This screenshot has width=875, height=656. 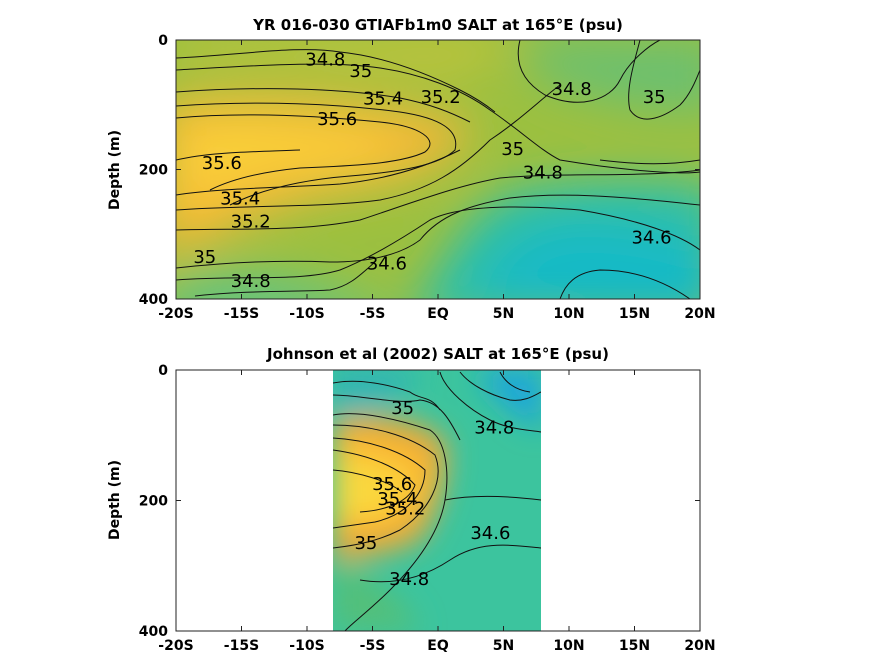 I want to click on chart-title: YR 016-030 GTIAFb1m0 SALT at 165°E (psu), so click(x=437, y=25).